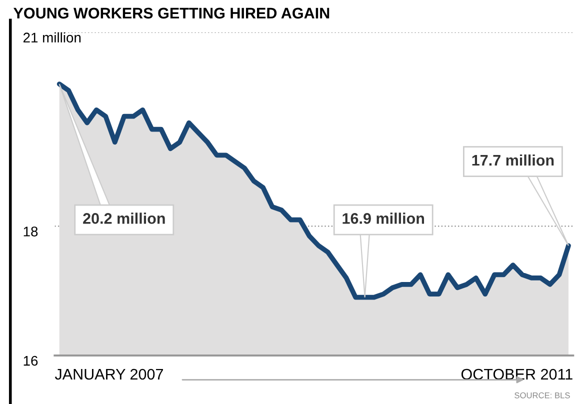 The image size is (576, 404). I want to click on y-tick-label: 21 million, so click(52, 37).